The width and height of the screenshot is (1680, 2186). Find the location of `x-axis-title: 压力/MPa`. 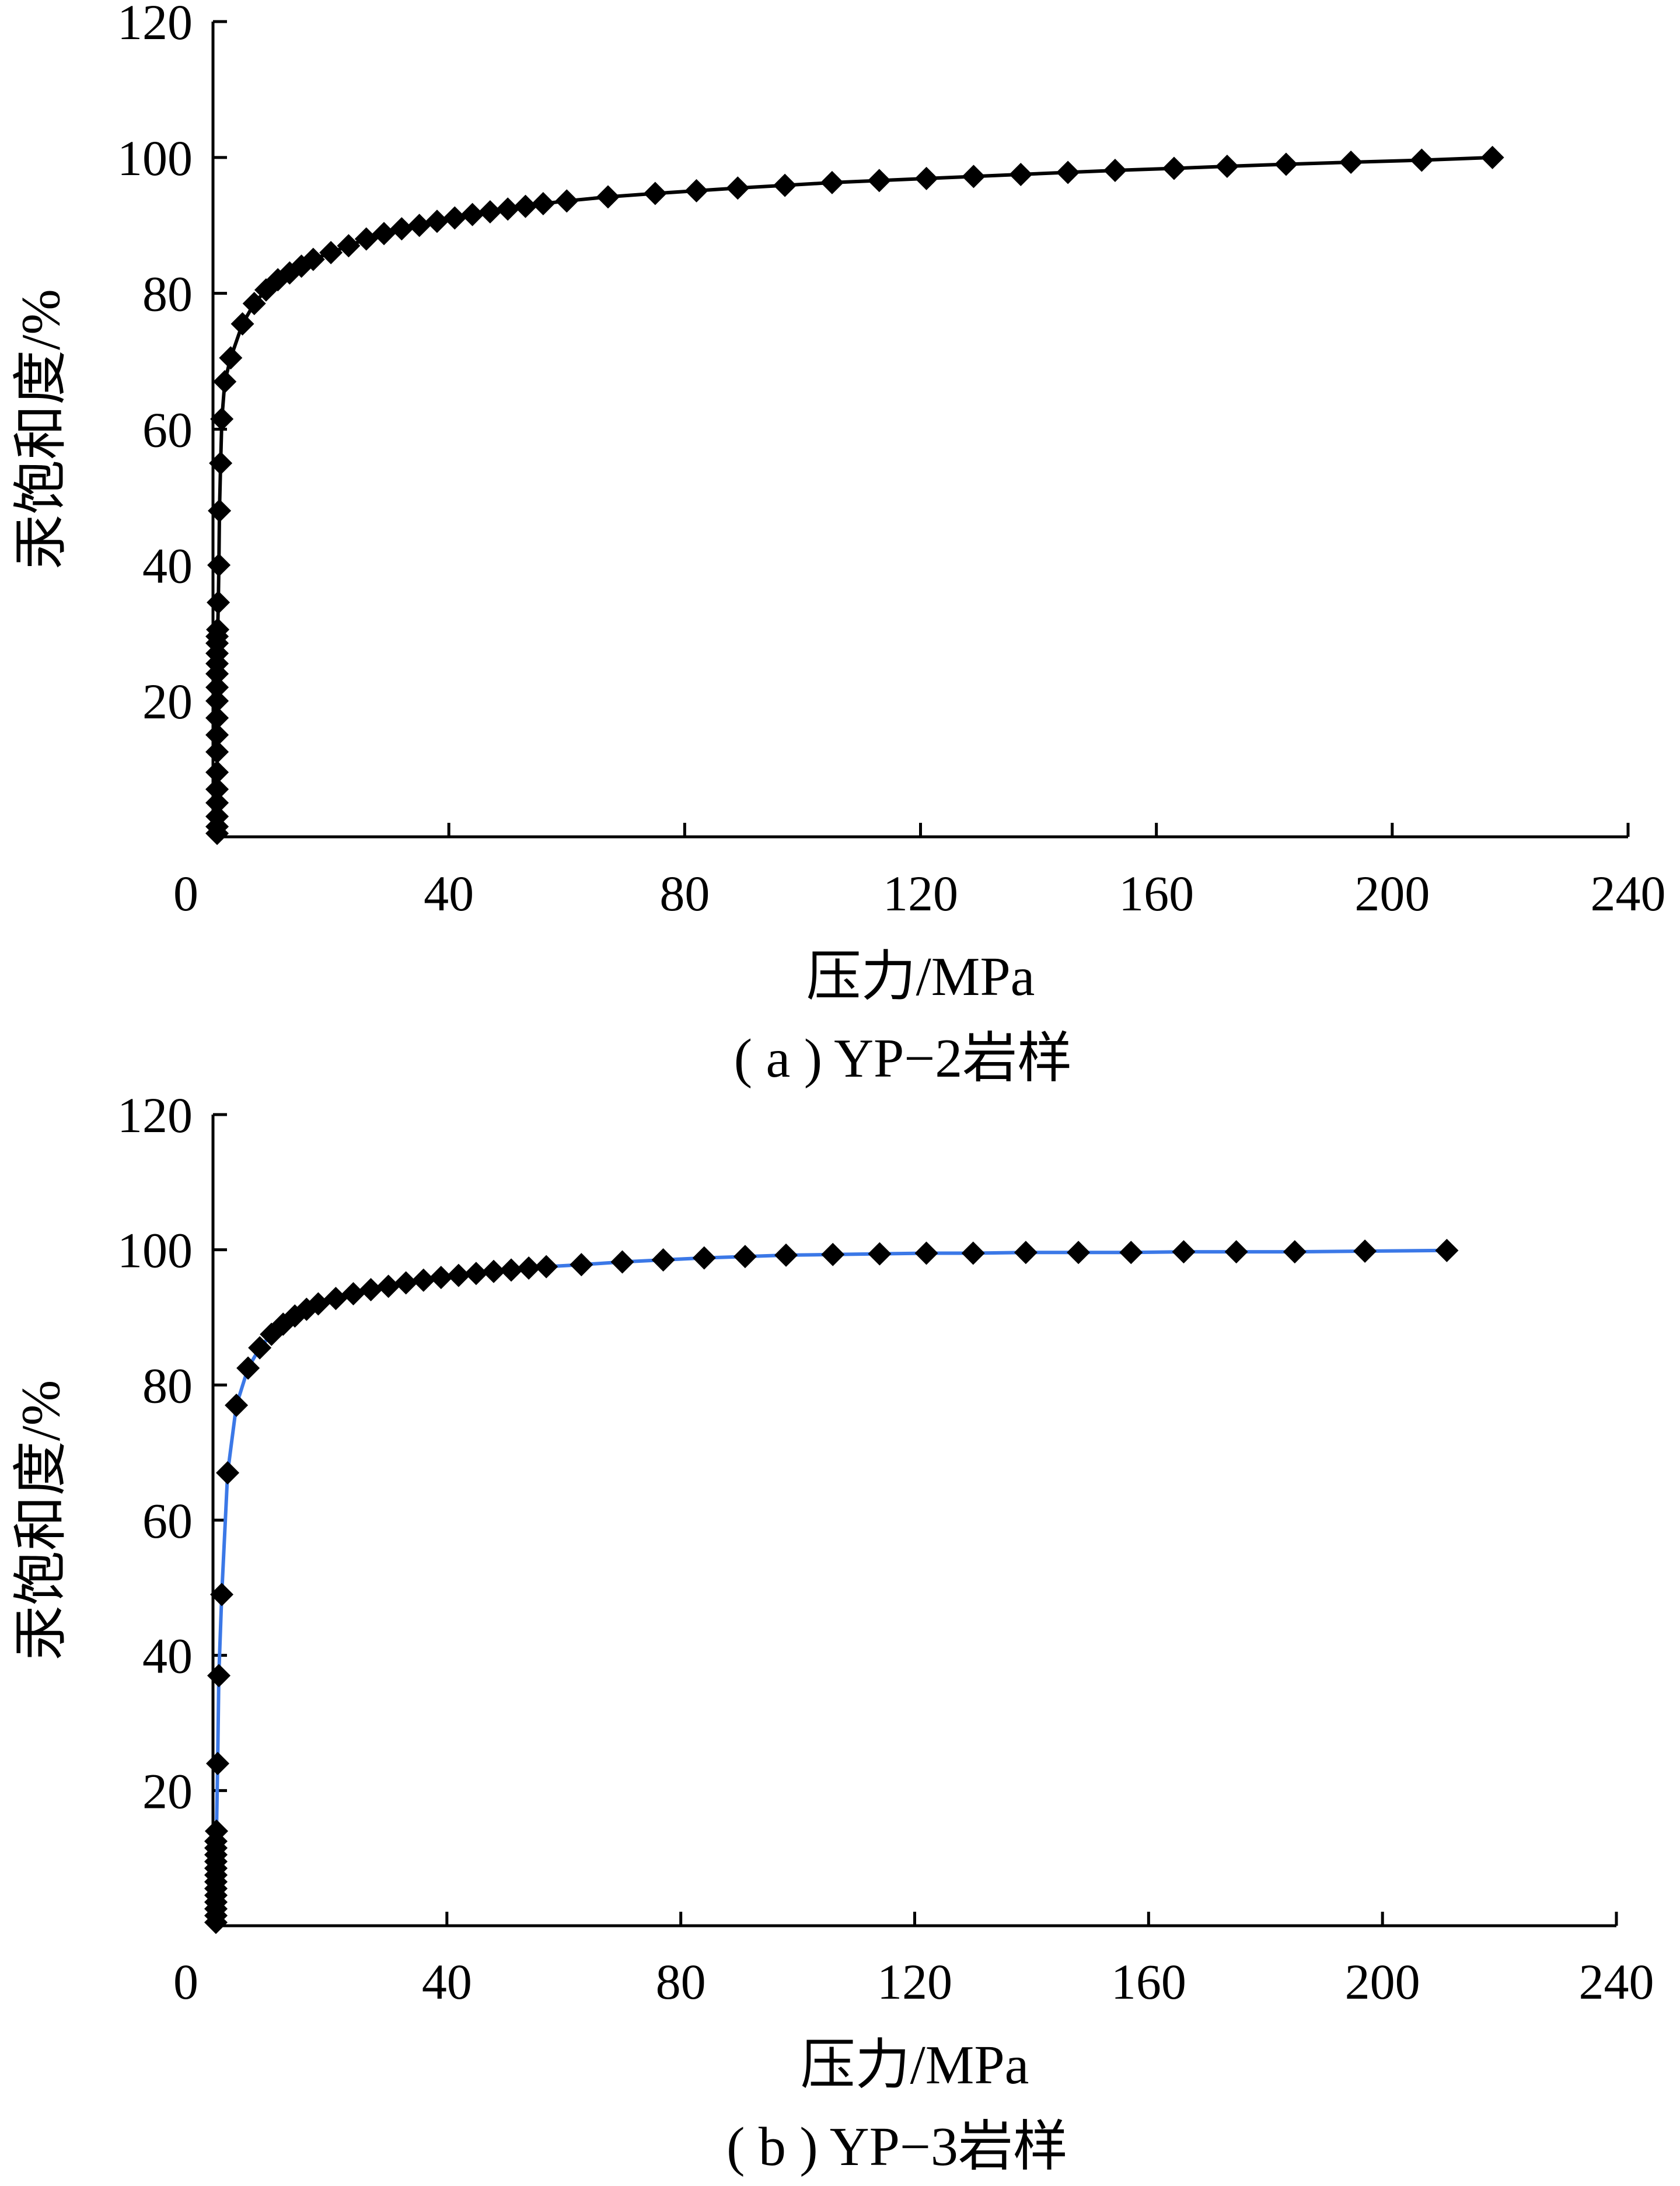

x-axis-title: 压力/MPa is located at coordinates (915, 2065).